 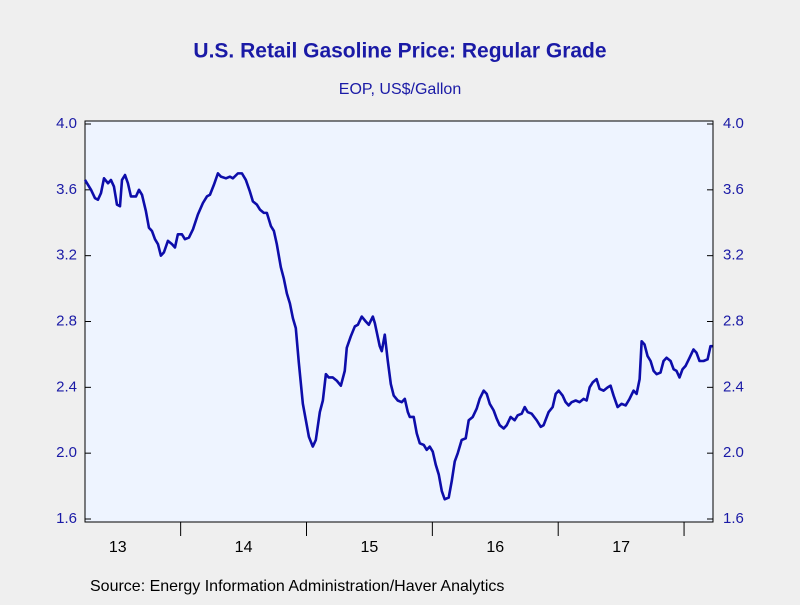 What do you see at coordinates (370, 547) in the screenshot?
I see `x-tick-label: 15` at bounding box center [370, 547].